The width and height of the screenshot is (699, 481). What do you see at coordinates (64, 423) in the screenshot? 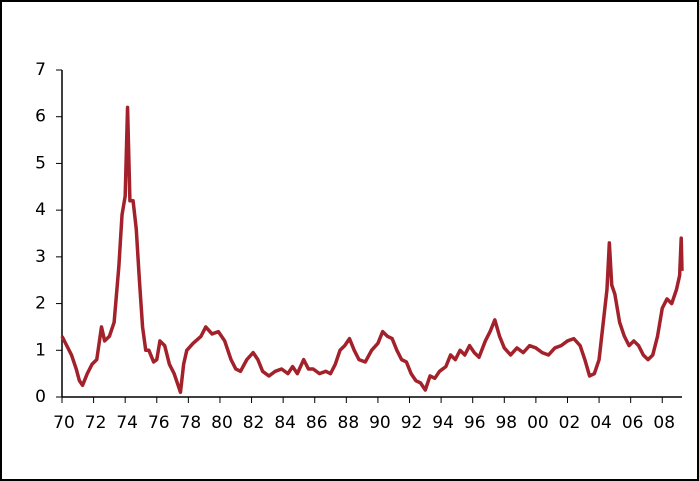
I see `x-tick-label: 70` at bounding box center [64, 423].